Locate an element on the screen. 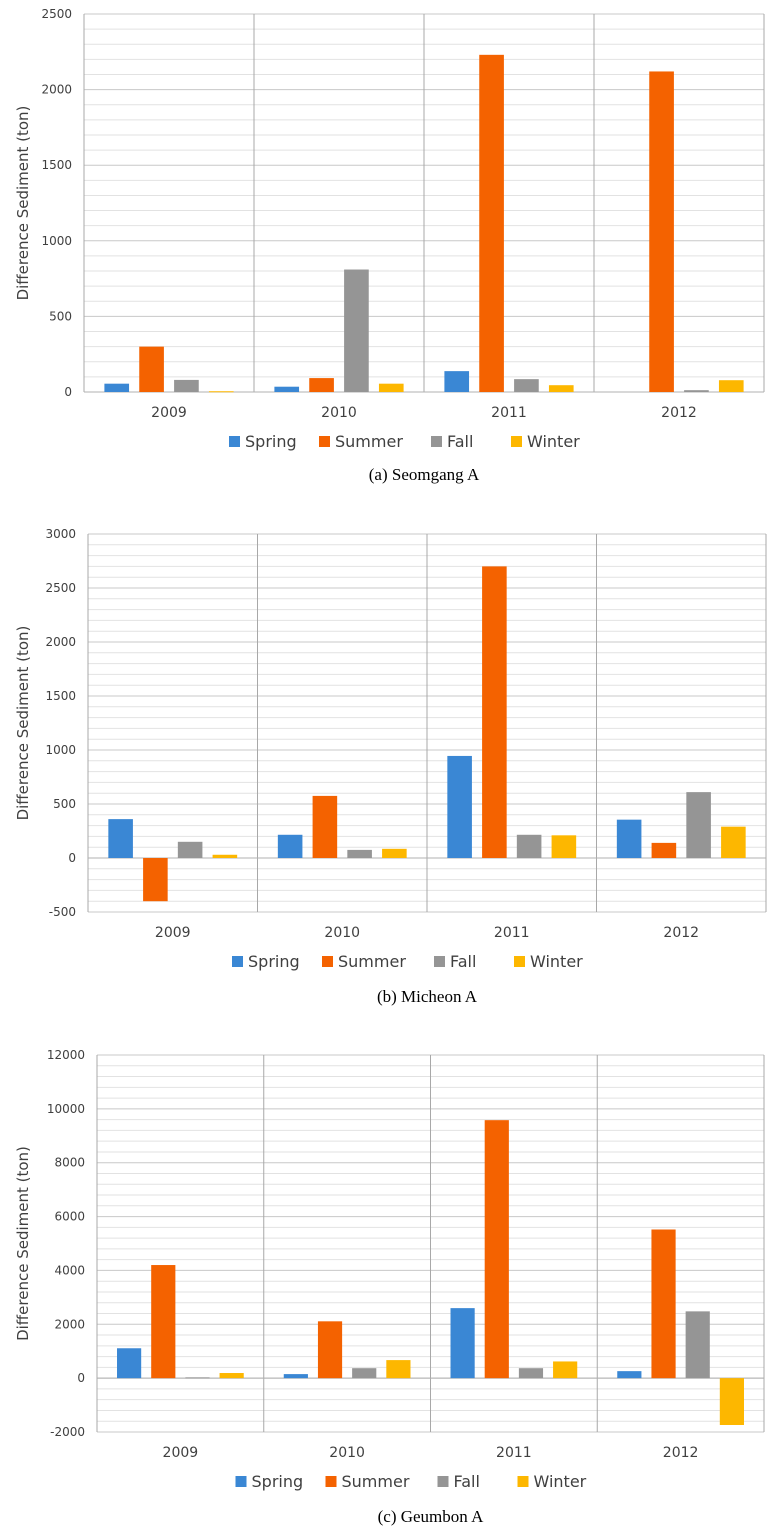 The image size is (783, 1537). y-tick-label: 4000 is located at coordinates (69, 1270).